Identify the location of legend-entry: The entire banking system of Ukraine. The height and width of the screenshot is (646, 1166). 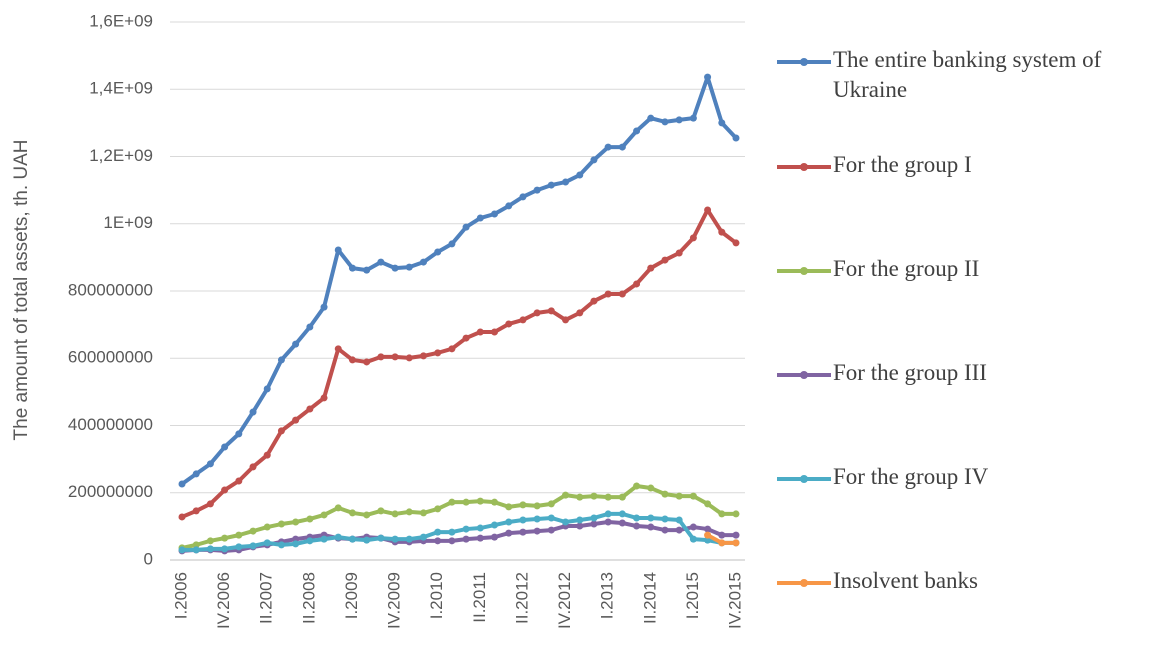
(970, 75).